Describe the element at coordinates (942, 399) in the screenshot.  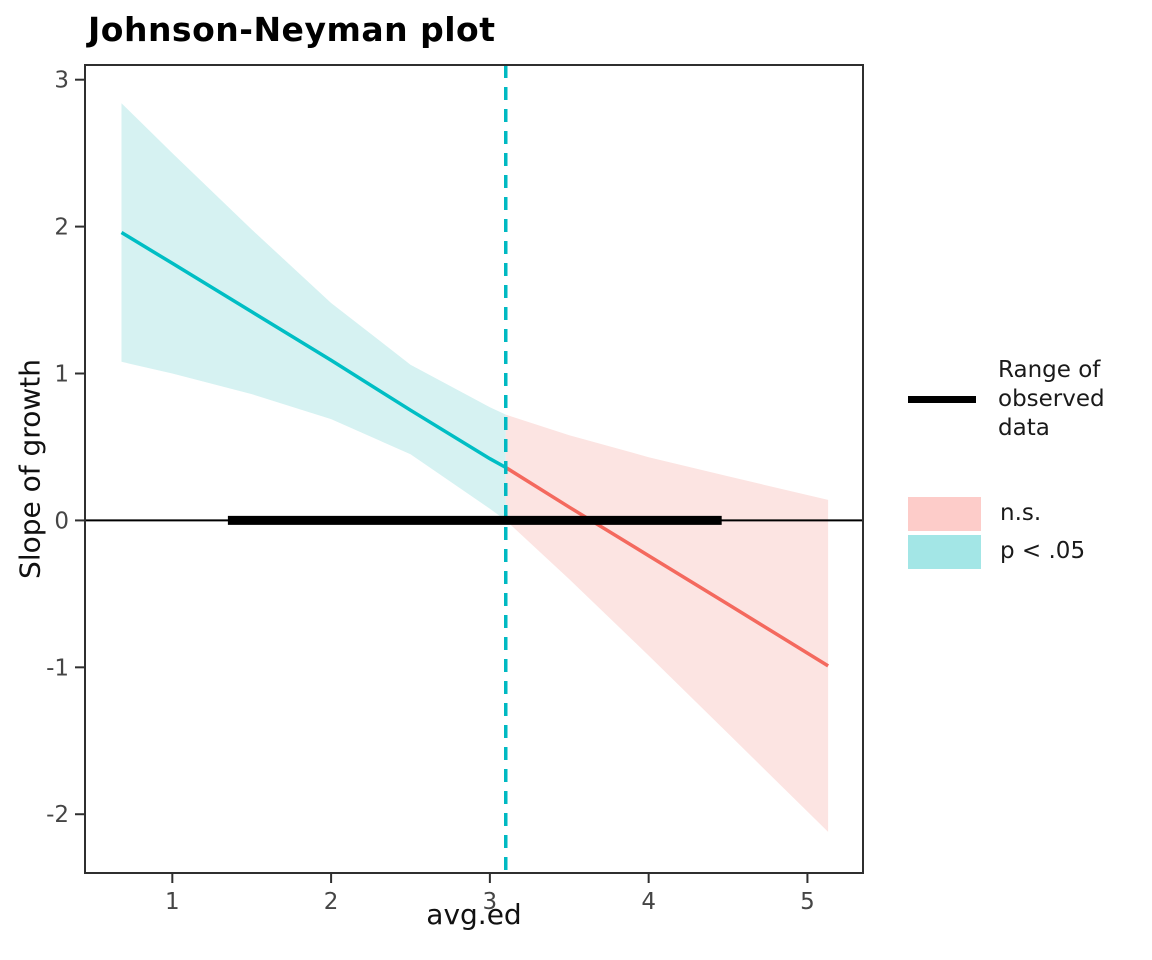
I see `legend-line-swatch` at that location.